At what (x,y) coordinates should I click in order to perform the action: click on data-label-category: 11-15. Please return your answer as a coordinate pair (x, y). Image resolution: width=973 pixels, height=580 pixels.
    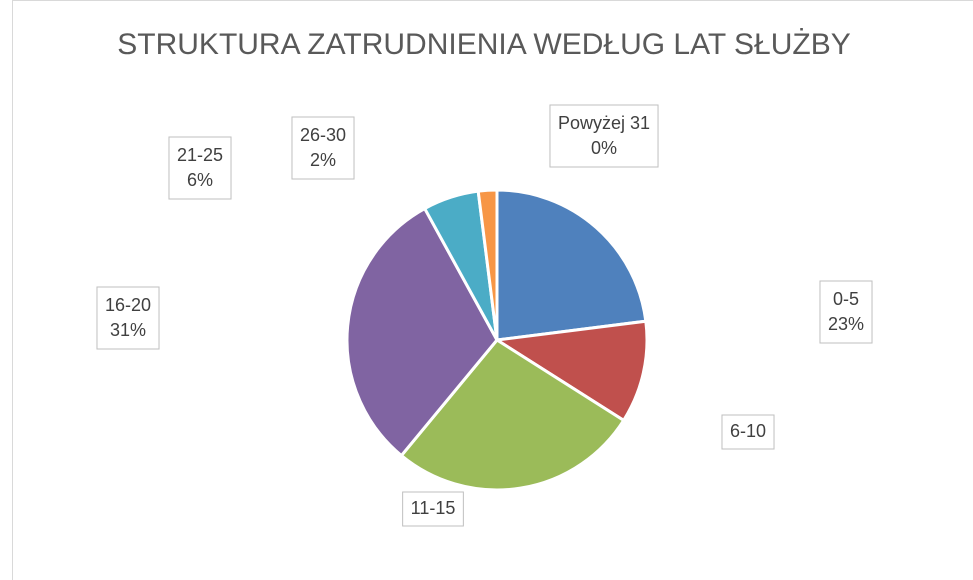
    Looking at the image, I should click on (433, 508).